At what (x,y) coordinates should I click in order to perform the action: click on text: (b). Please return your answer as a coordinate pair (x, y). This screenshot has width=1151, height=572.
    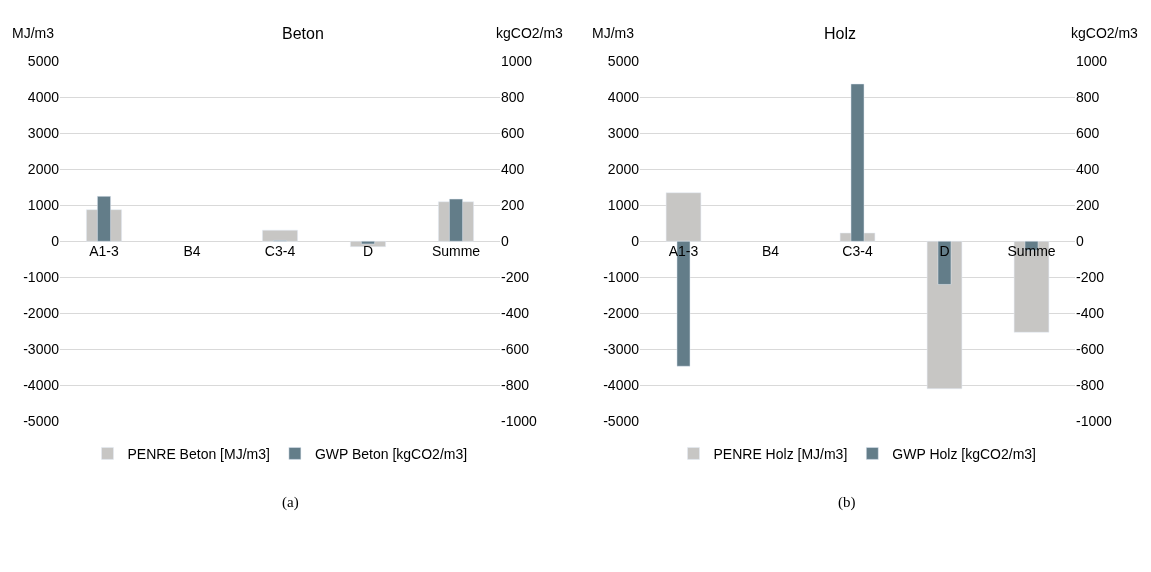
    Looking at the image, I should click on (847, 502).